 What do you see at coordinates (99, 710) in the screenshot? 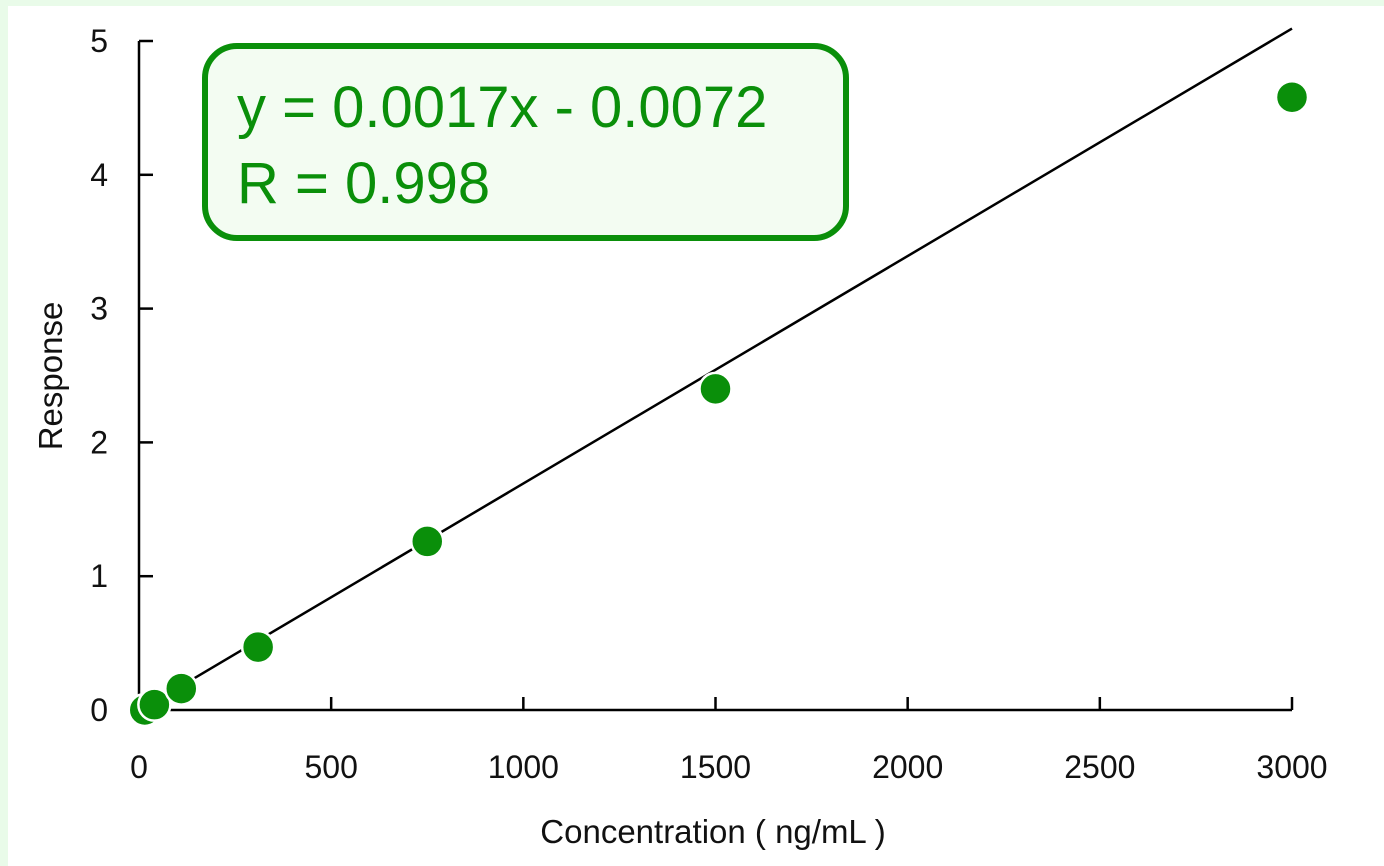
I see `y-tick-label: 0` at bounding box center [99, 710].